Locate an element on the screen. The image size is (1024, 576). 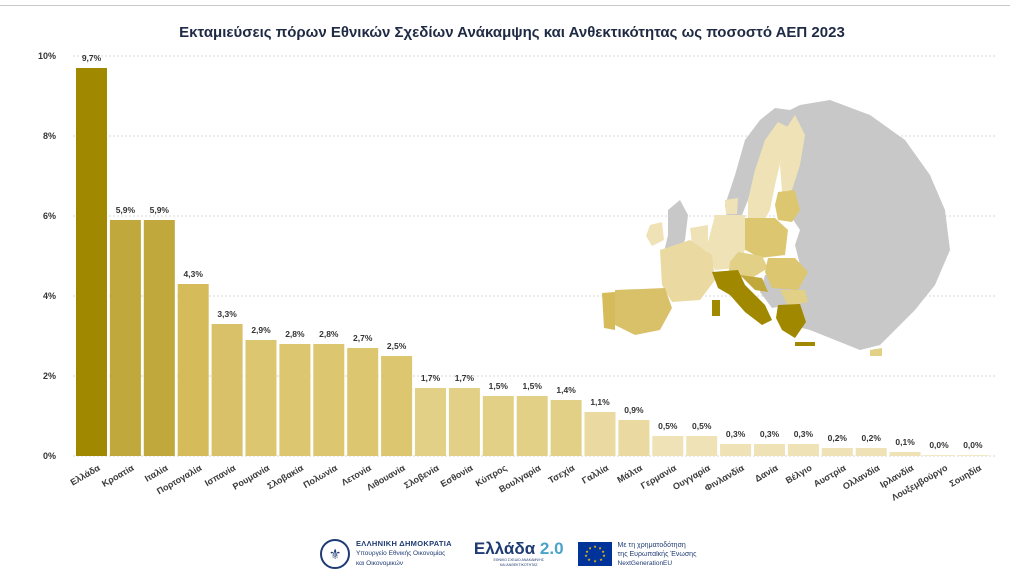
map-bulgaria is located at coordinates (794, 298).